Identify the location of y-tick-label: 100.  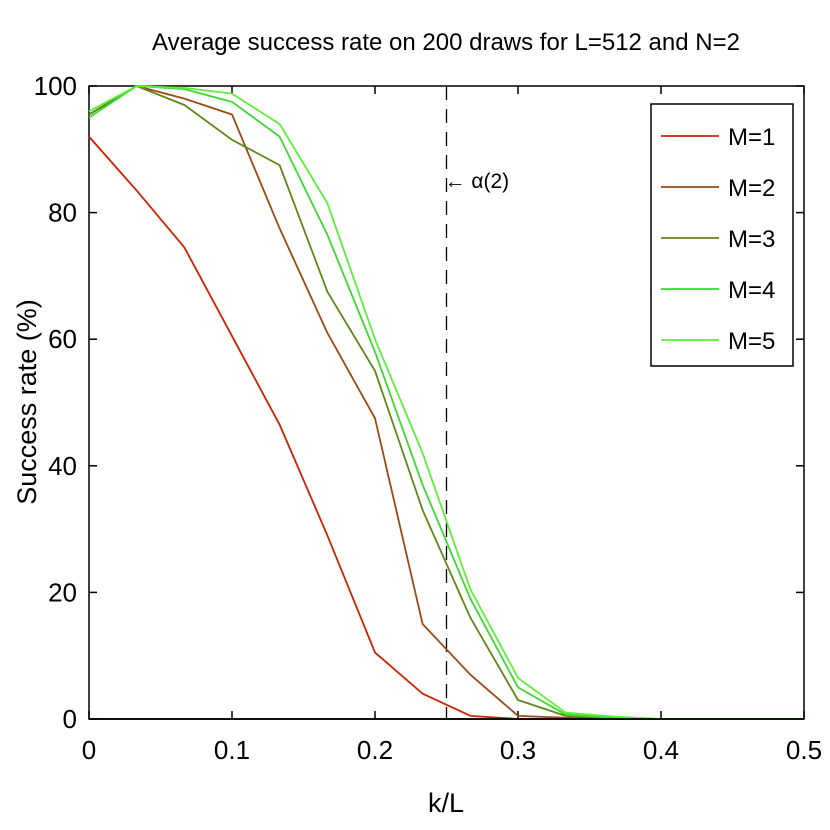
(55, 86).